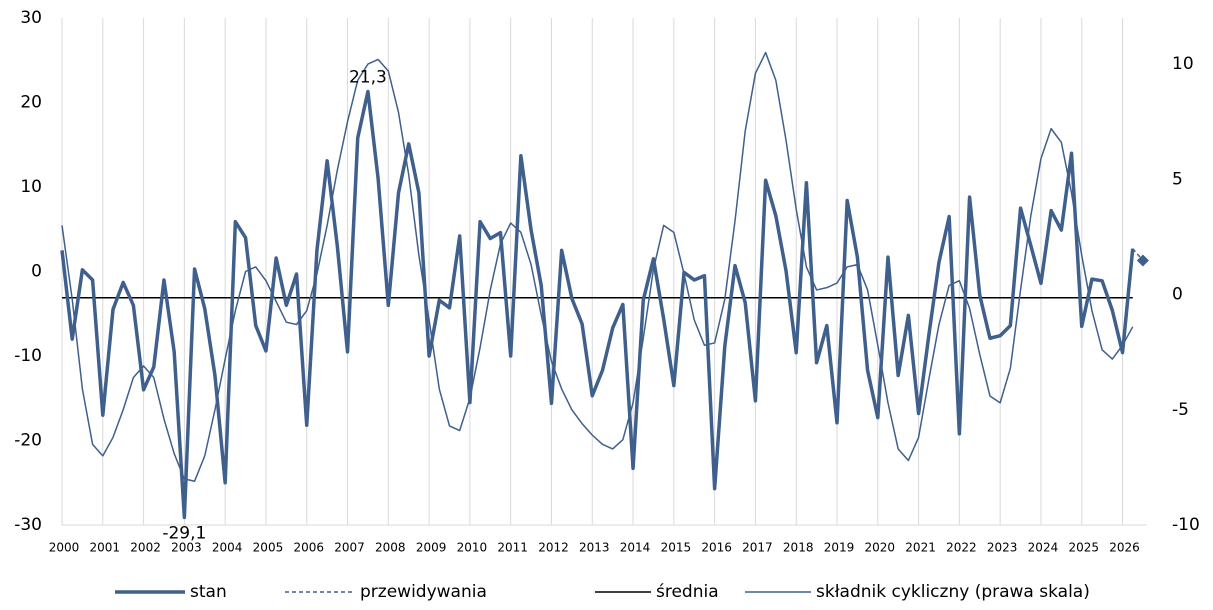  I want to click on x-tick-label: 2024, so click(1043, 548).